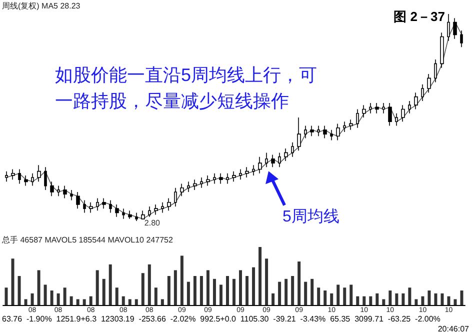  I want to click on annotation: 2.80, so click(152, 223).